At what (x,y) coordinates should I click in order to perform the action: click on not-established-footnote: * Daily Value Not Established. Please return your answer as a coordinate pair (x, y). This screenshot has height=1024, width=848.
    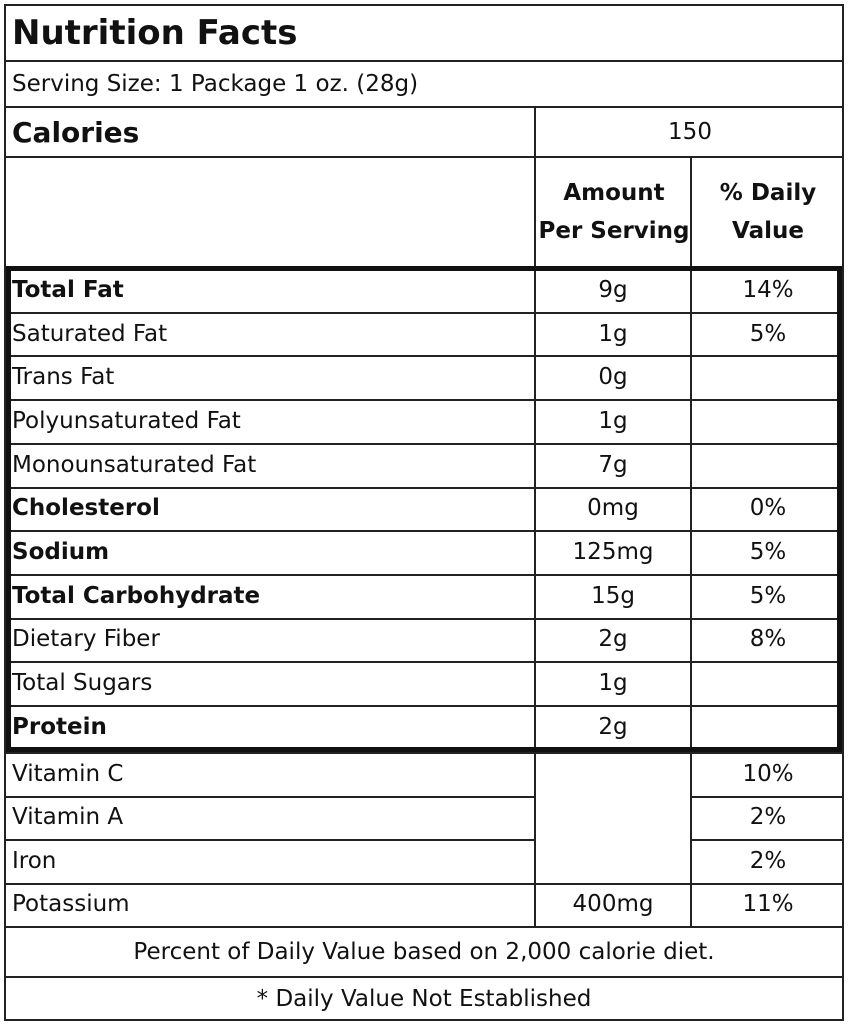
    Looking at the image, I should click on (424, 999).